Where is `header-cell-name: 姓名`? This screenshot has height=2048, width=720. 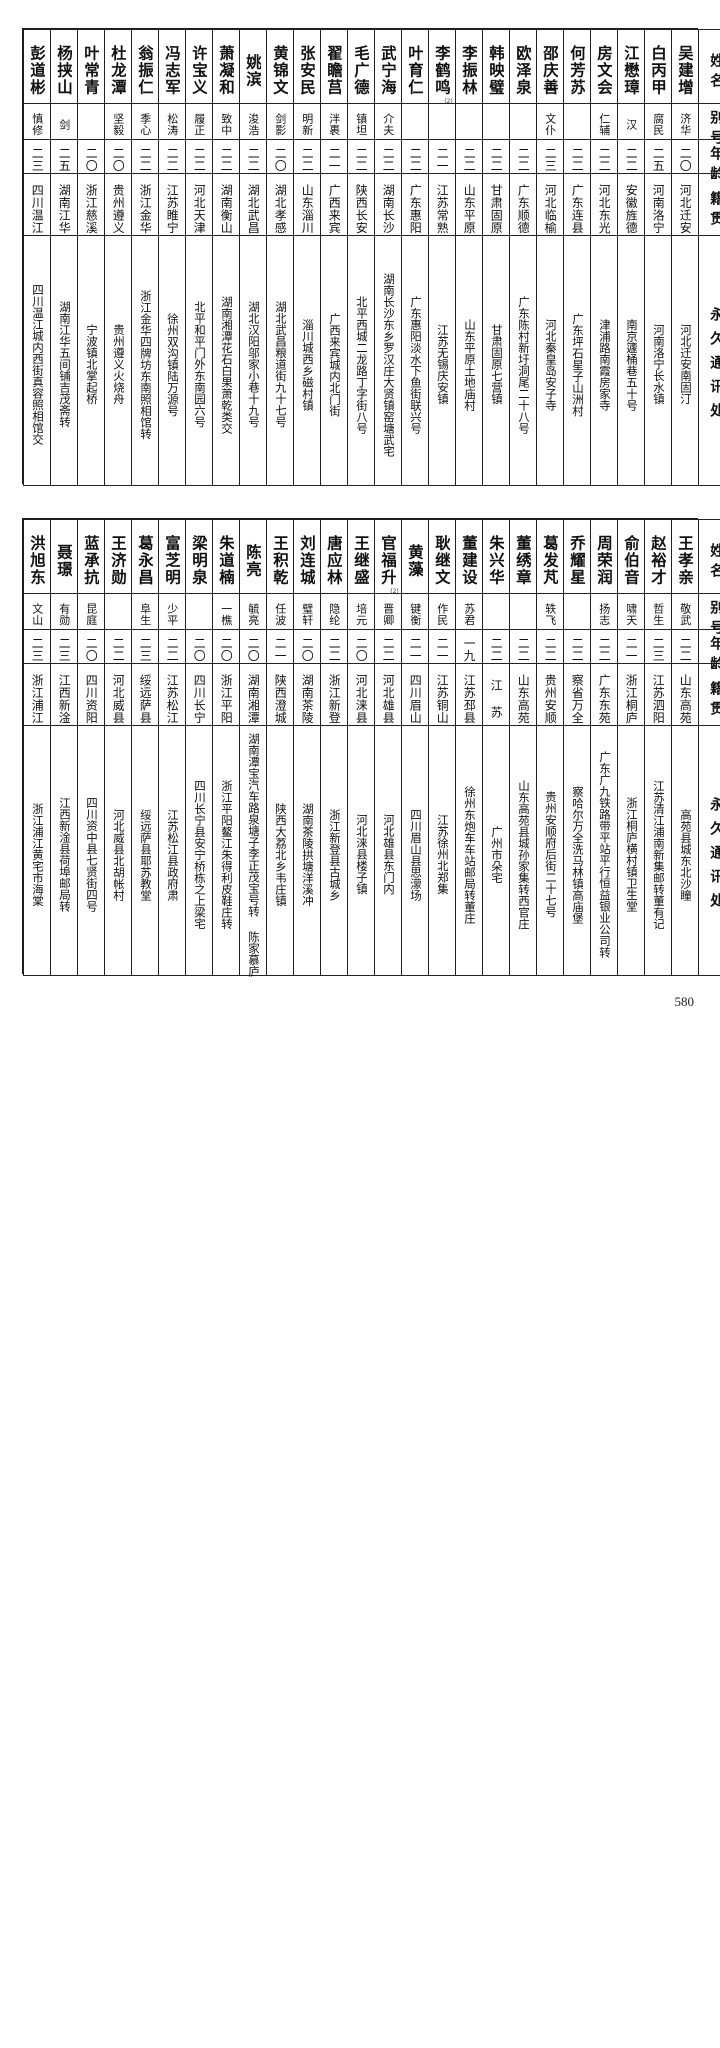 header-cell-name: 姓名 is located at coordinates (709, 67).